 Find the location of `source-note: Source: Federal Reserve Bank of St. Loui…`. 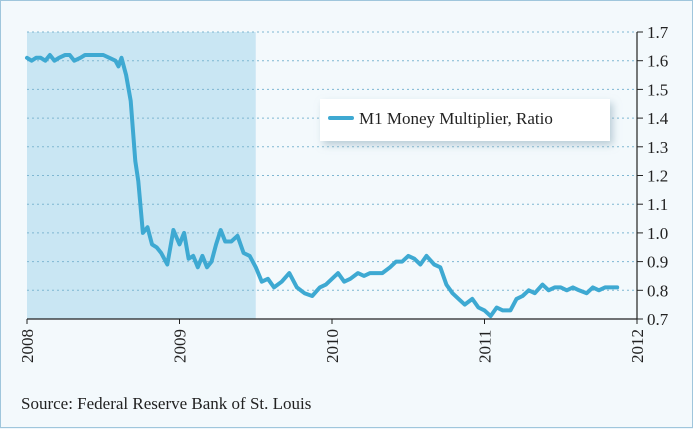

source-note: Source: Federal Reserve Bank of St. Loui… is located at coordinates (166, 403).